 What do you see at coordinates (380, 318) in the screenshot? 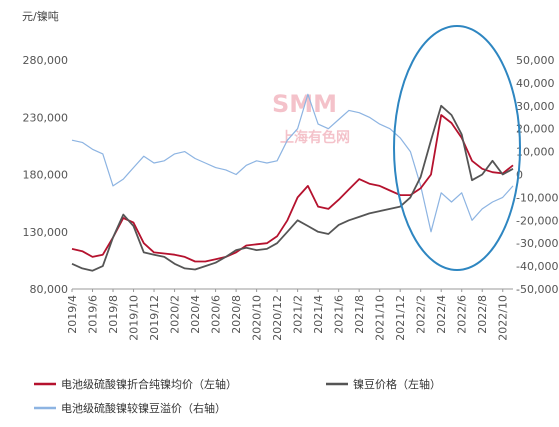
I see `x-tick-label: 2021/10` at bounding box center [380, 318].